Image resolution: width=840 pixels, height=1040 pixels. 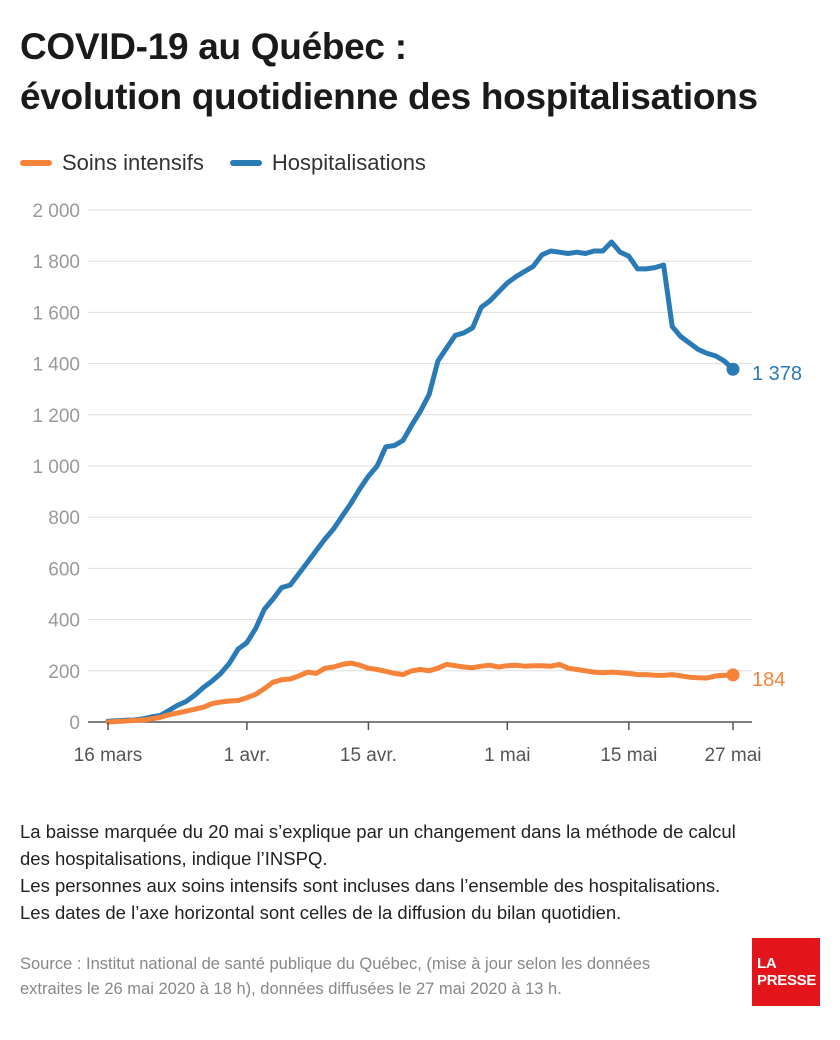 What do you see at coordinates (56, 416) in the screenshot?
I see `y-tick-label: 1 200` at bounding box center [56, 416].